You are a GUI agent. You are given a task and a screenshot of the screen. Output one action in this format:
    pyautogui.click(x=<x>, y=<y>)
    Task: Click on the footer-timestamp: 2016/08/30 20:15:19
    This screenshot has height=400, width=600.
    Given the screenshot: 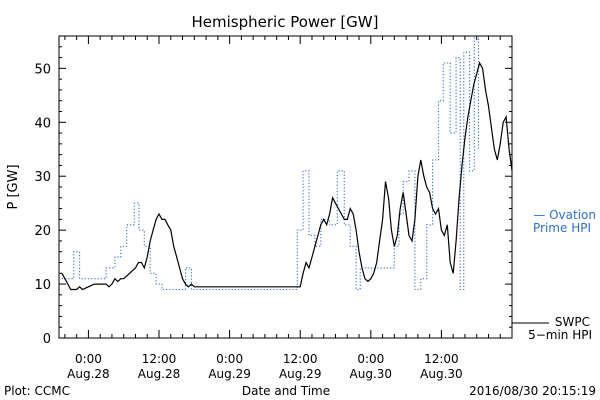 What is the action you would take?
    pyautogui.click(x=532, y=391)
    